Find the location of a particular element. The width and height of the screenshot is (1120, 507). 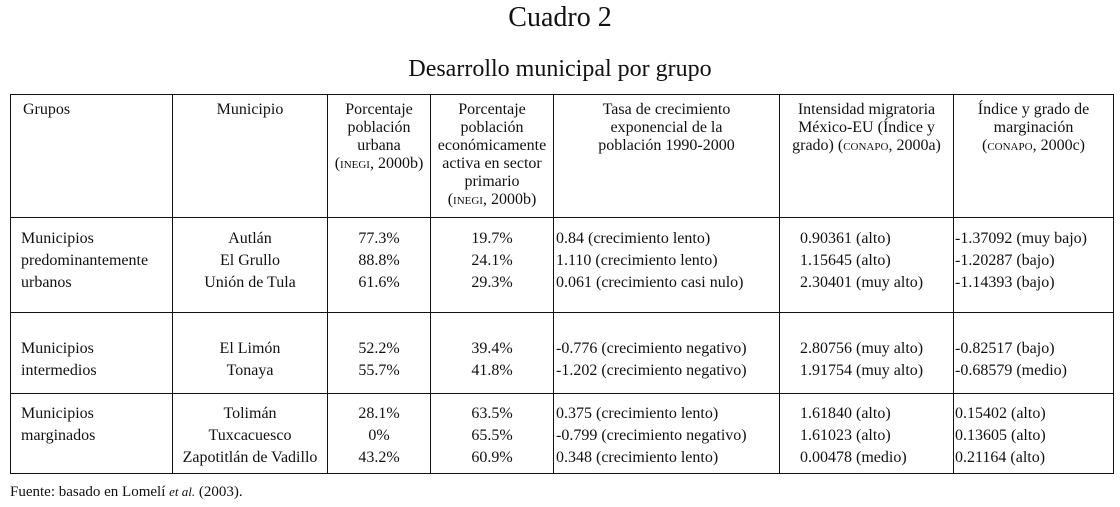

urbana-value: 52.2% is located at coordinates (379, 348).